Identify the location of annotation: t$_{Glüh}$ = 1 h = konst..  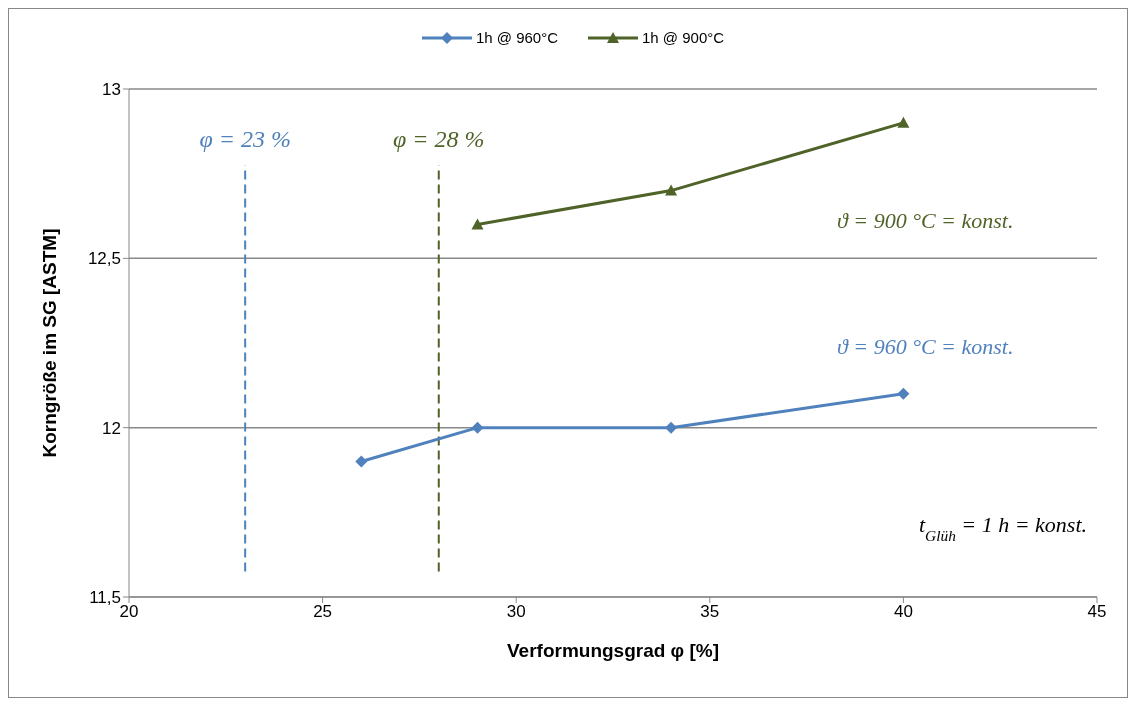
(1002, 528).